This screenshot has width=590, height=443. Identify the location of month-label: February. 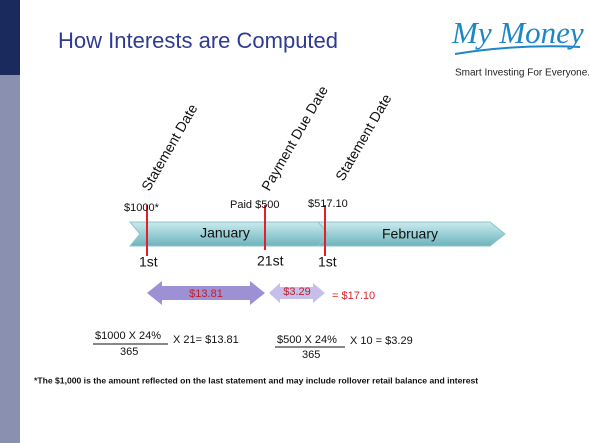
(410, 234).